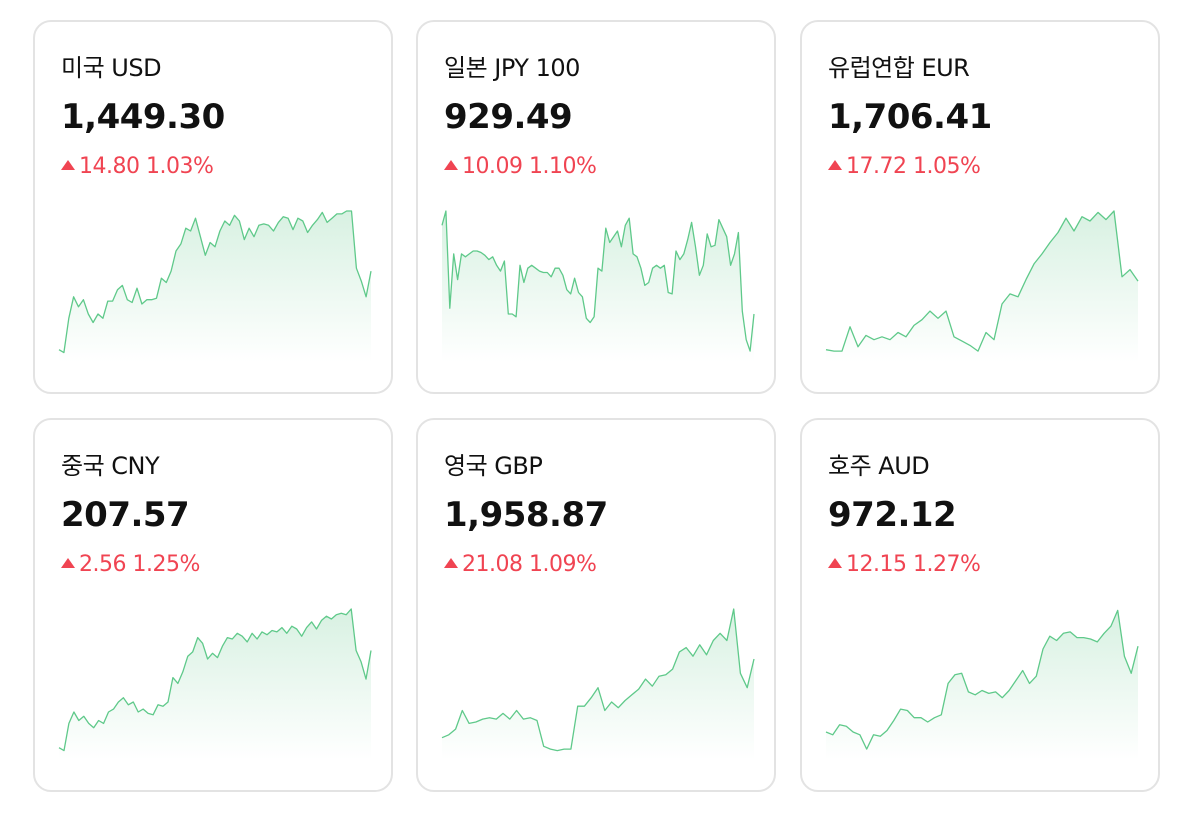 The width and height of the screenshot is (1200, 817). Describe the element at coordinates (130, 565) in the screenshot. I see `currency-change: 2.56 1.25%` at that location.